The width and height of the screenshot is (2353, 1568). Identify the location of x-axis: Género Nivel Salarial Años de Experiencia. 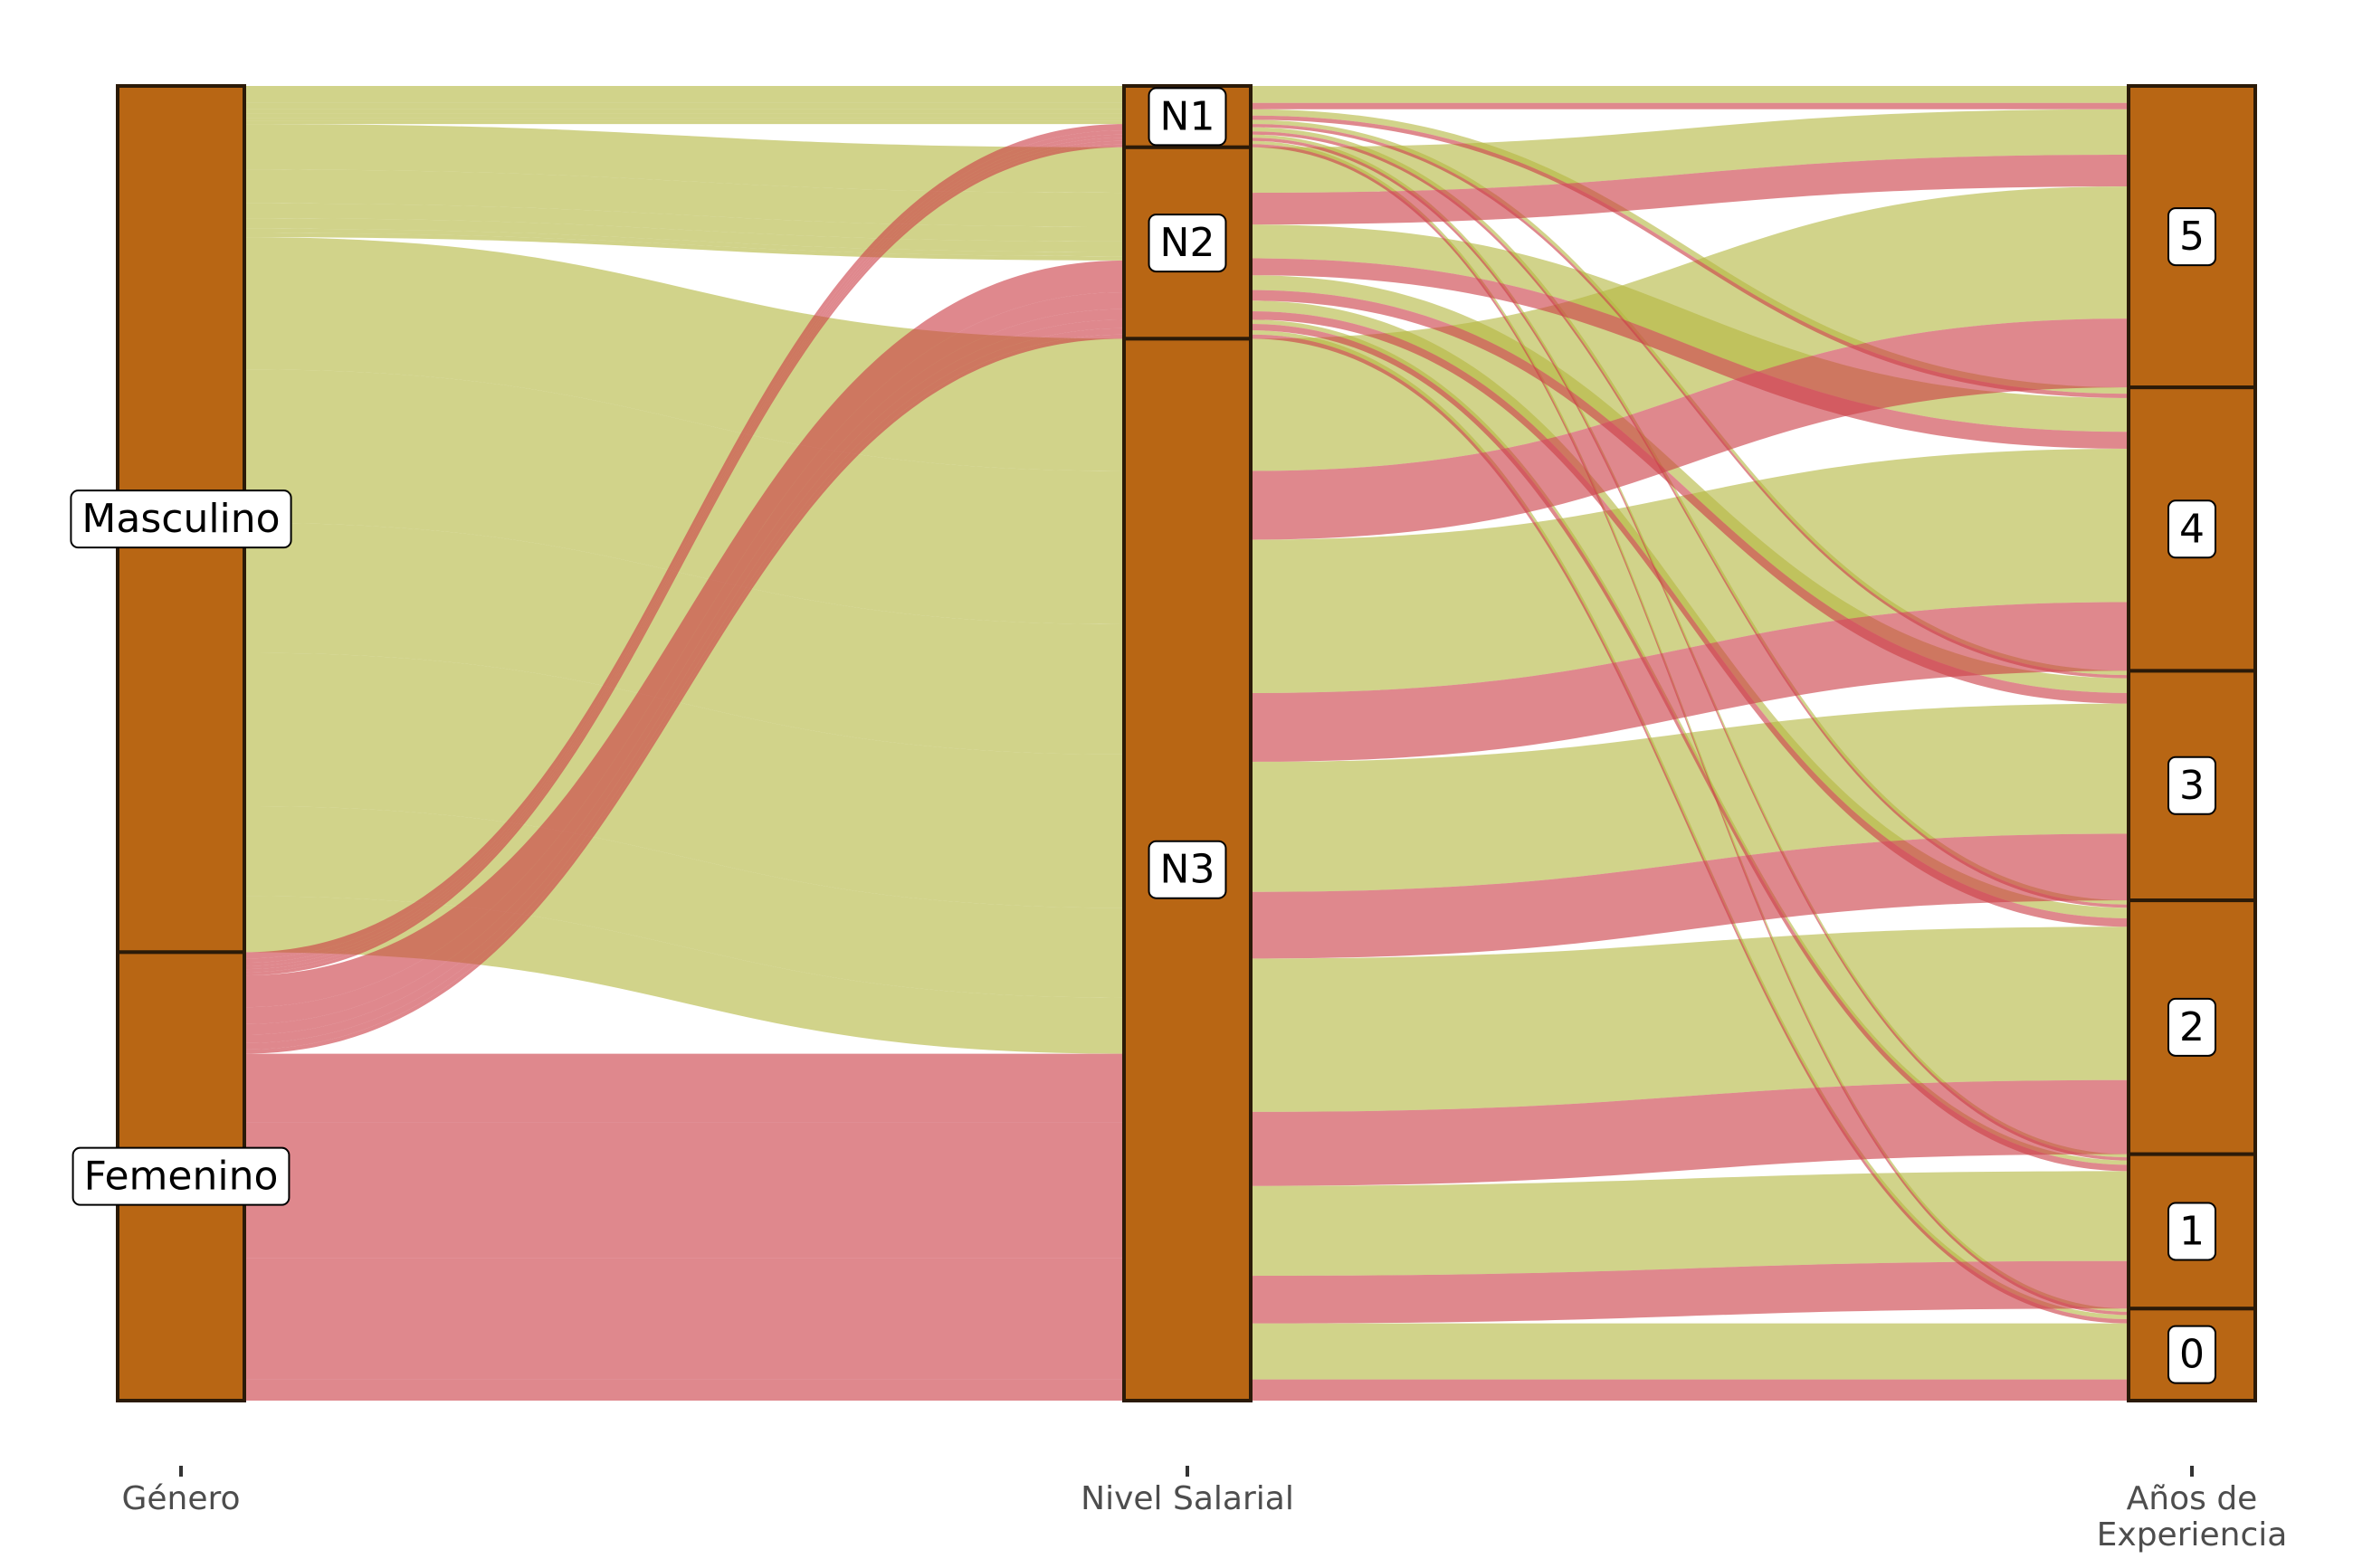
(1204, 1510).